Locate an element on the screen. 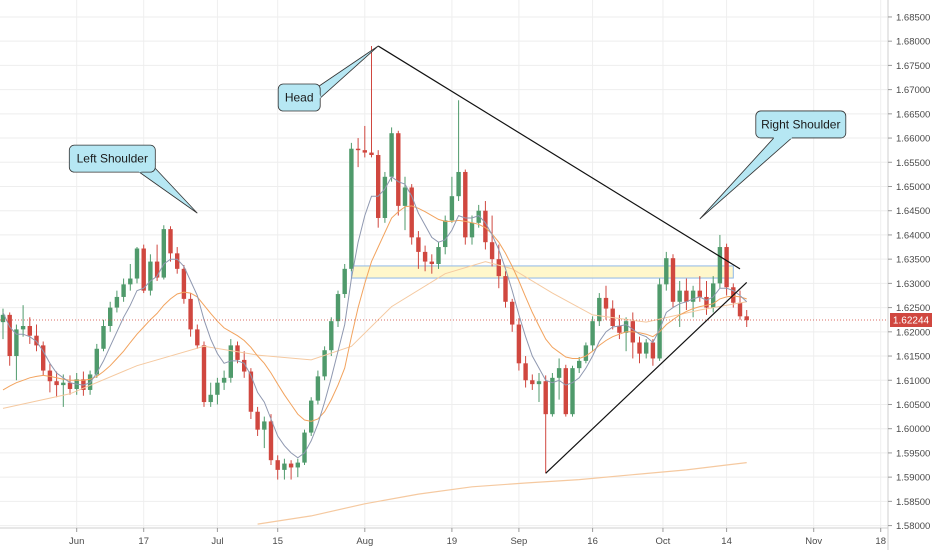 This screenshot has height=550, width=932. x-tick-label: 19 is located at coordinates (452, 541).